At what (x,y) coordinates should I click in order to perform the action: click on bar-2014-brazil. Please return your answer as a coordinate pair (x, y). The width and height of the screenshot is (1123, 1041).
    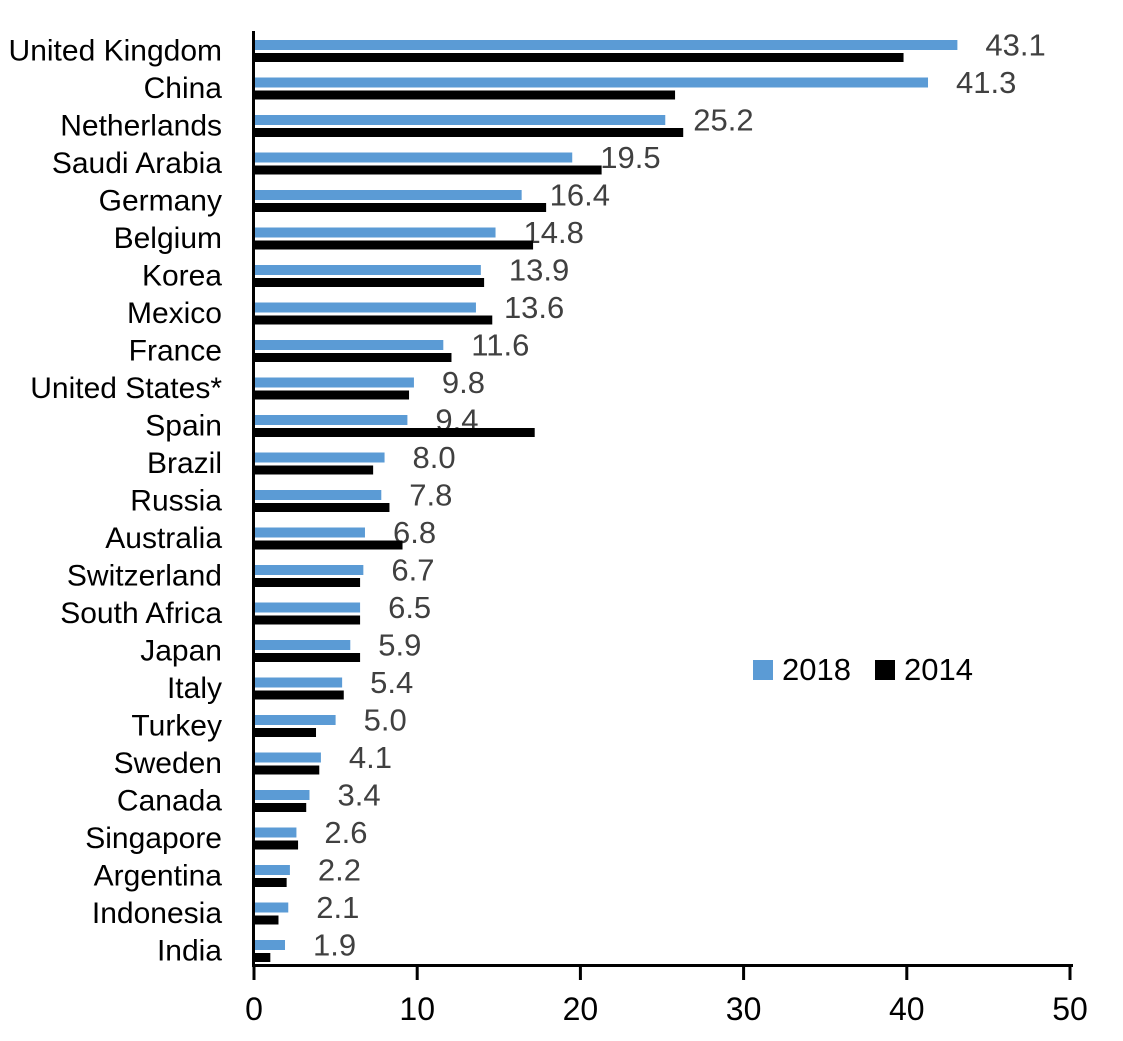
    Looking at the image, I should click on (314, 470).